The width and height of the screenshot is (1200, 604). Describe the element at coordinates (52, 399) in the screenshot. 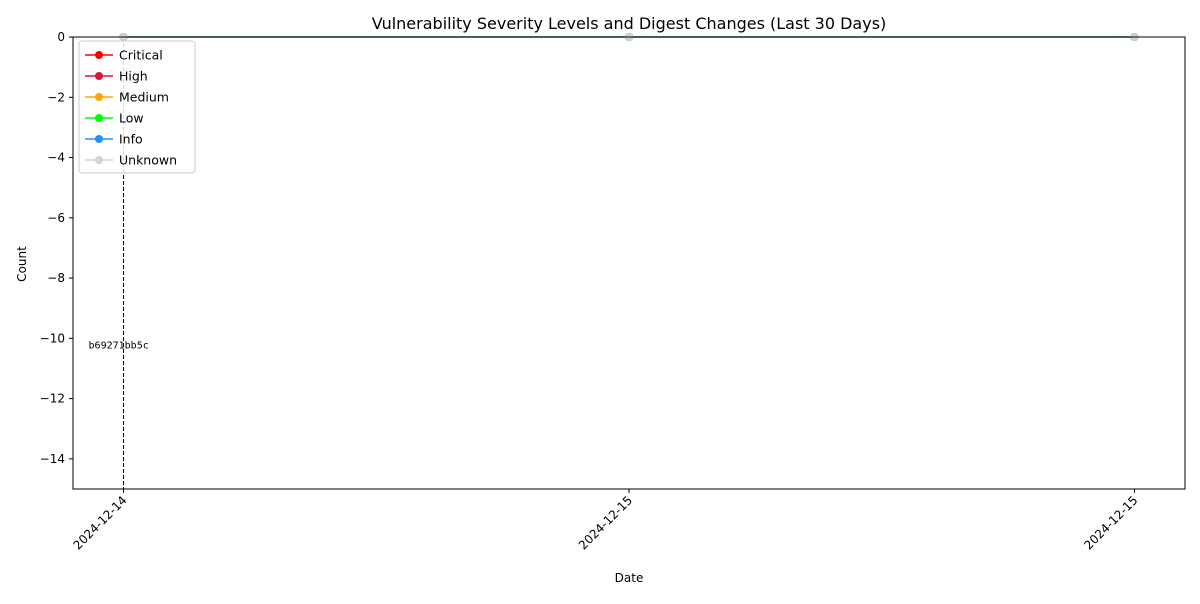

I see `y-tick-label: −12` at that location.